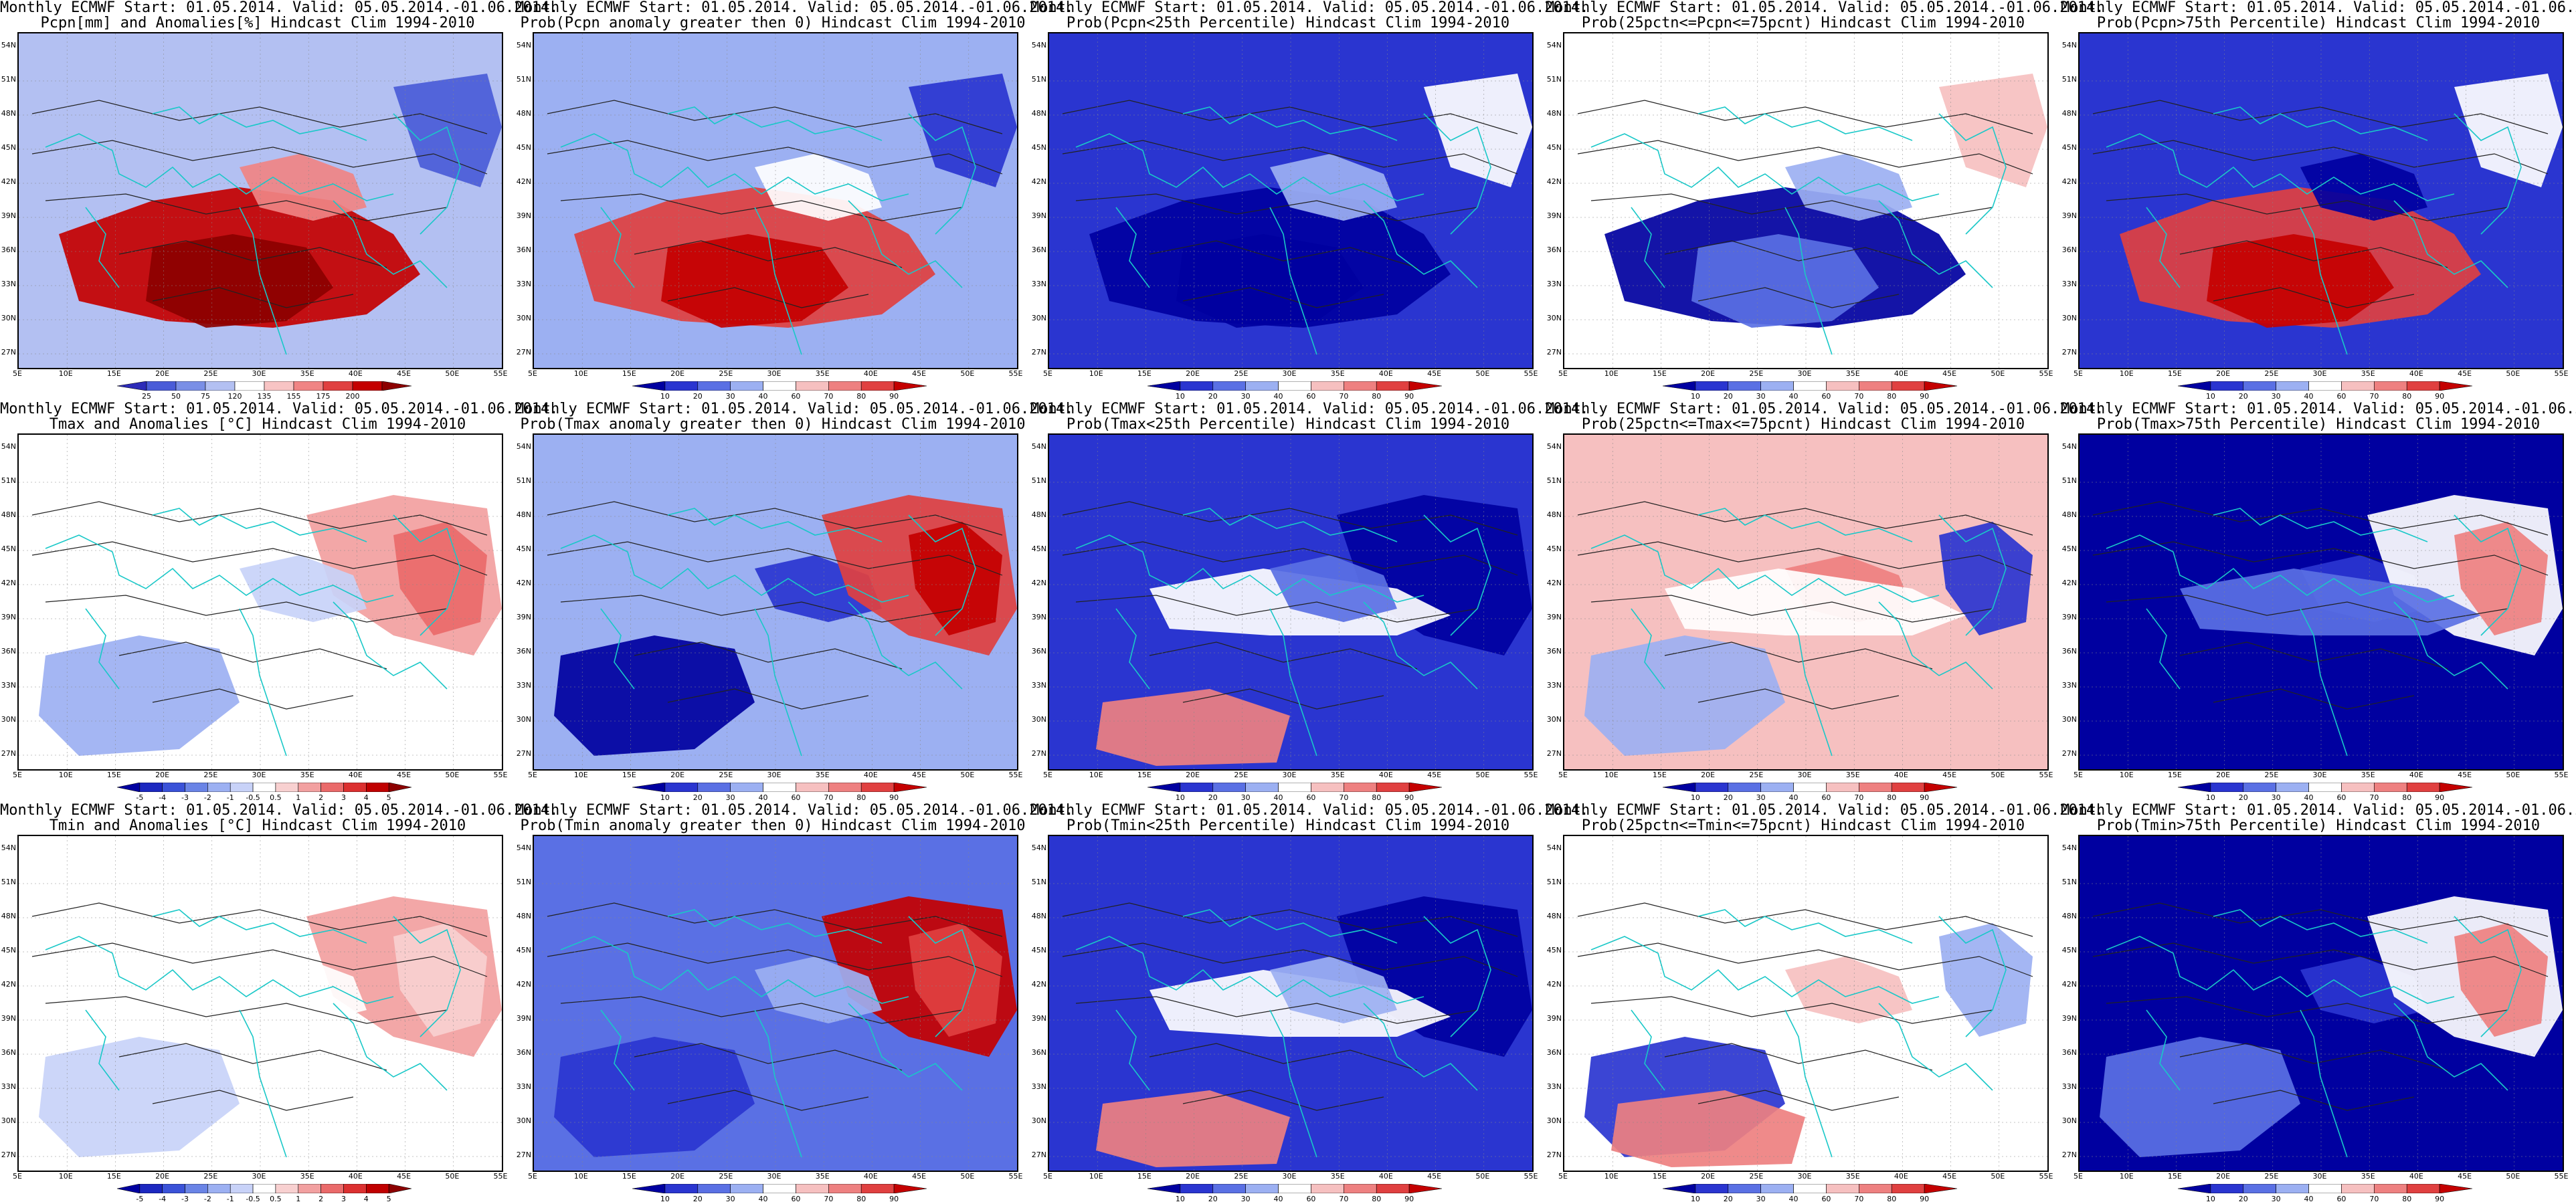  Describe the element at coordinates (1278, 396) in the screenshot. I see `colorbar-tick-label: 40` at that location.